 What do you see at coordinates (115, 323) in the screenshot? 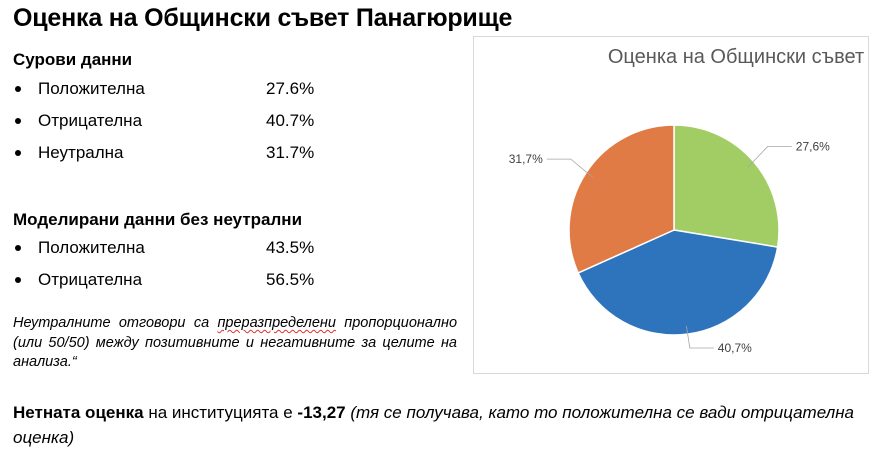
I see `note-text: Неутралните отговори са` at bounding box center [115, 323].